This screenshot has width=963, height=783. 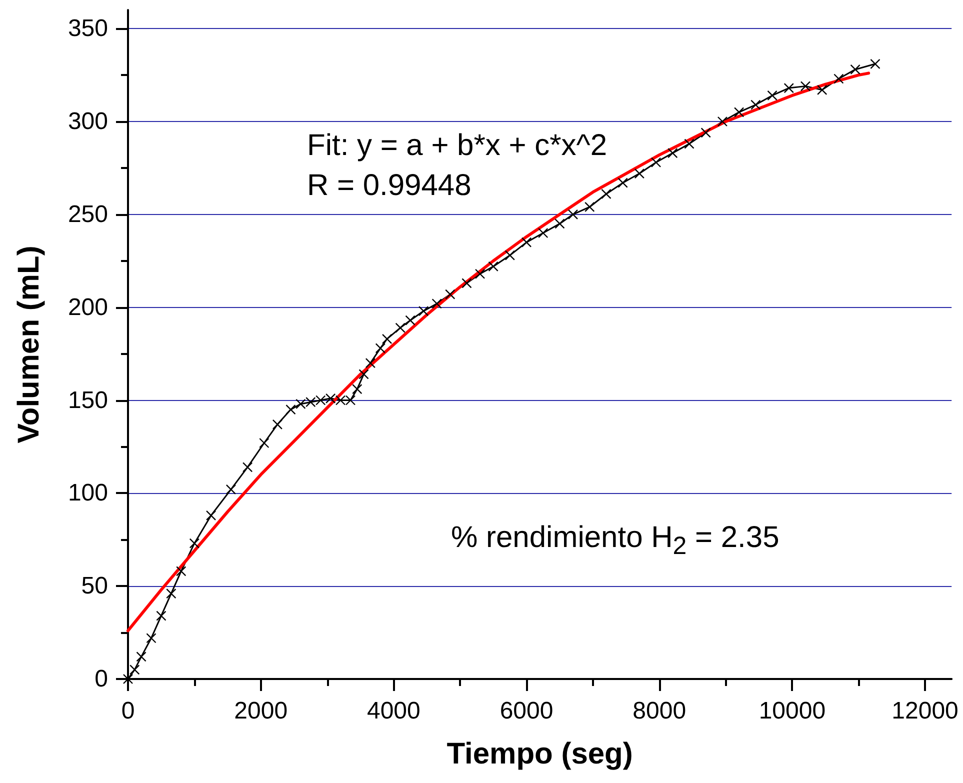 What do you see at coordinates (128, 711) in the screenshot?
I see `x-tick-label: 0` at bounding box center [128, 711].